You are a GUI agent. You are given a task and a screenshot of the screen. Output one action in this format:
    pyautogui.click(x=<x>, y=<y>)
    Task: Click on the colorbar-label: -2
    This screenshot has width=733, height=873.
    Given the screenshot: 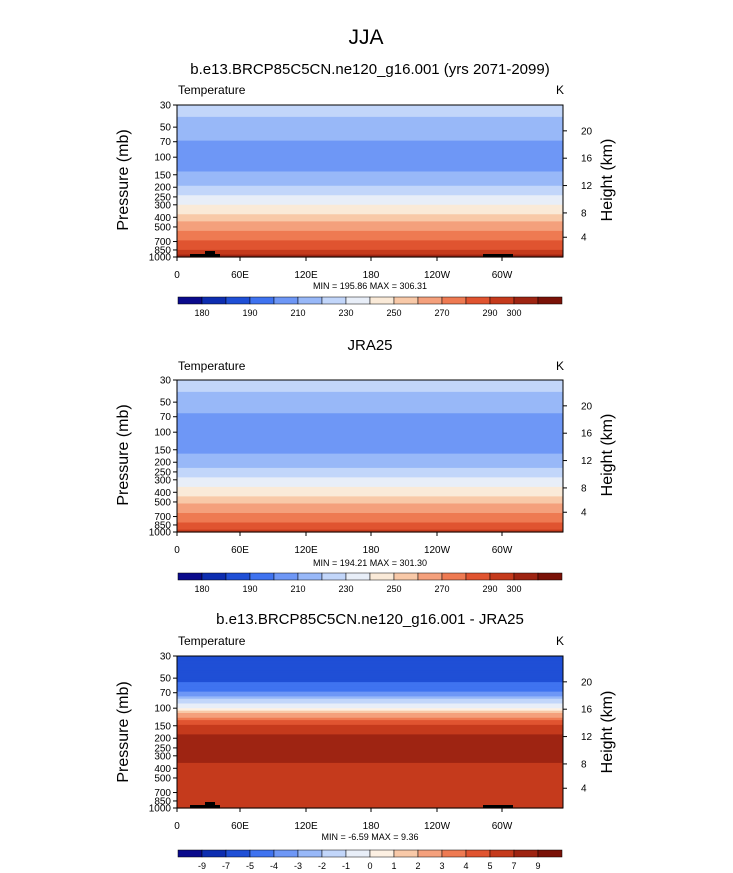 What is the action you would take?
    pyautogui.click(x=322, y=866)
    